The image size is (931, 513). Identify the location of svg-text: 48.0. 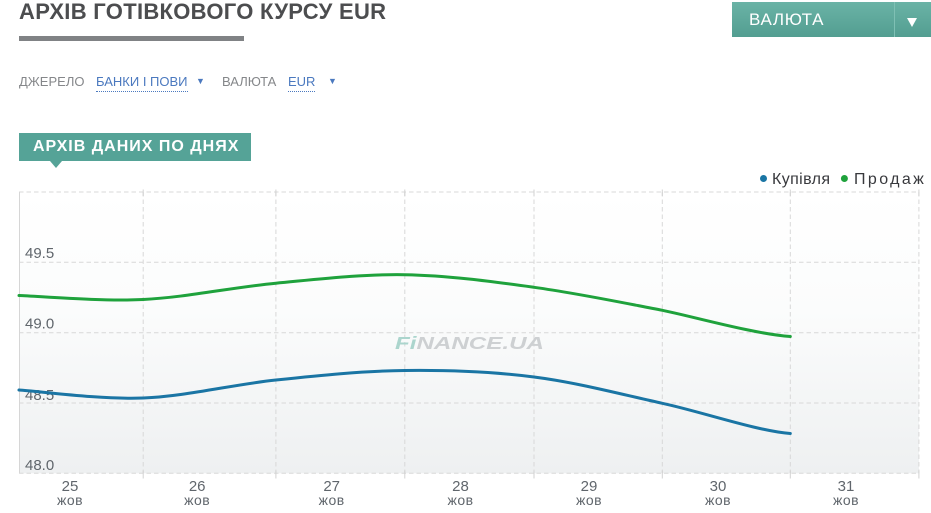
(39, 465).